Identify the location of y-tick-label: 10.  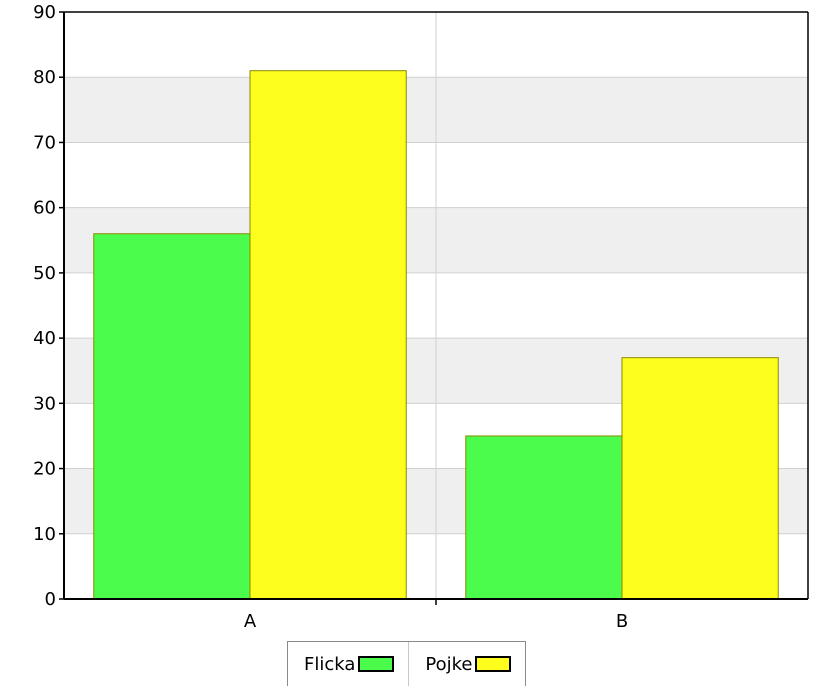
(44, 534).